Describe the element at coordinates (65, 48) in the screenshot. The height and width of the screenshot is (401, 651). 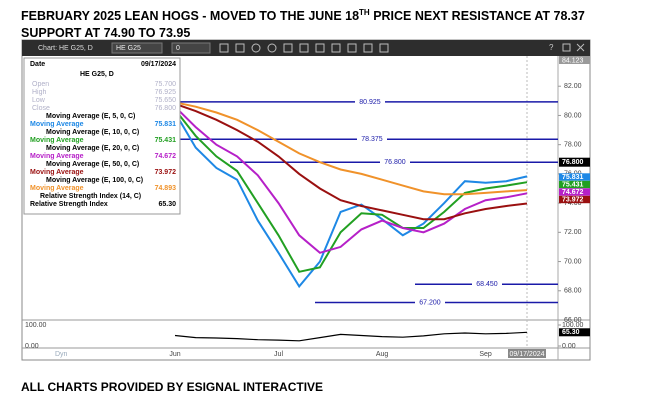
I see `window-title: Chart: HE G25, D` at that location.